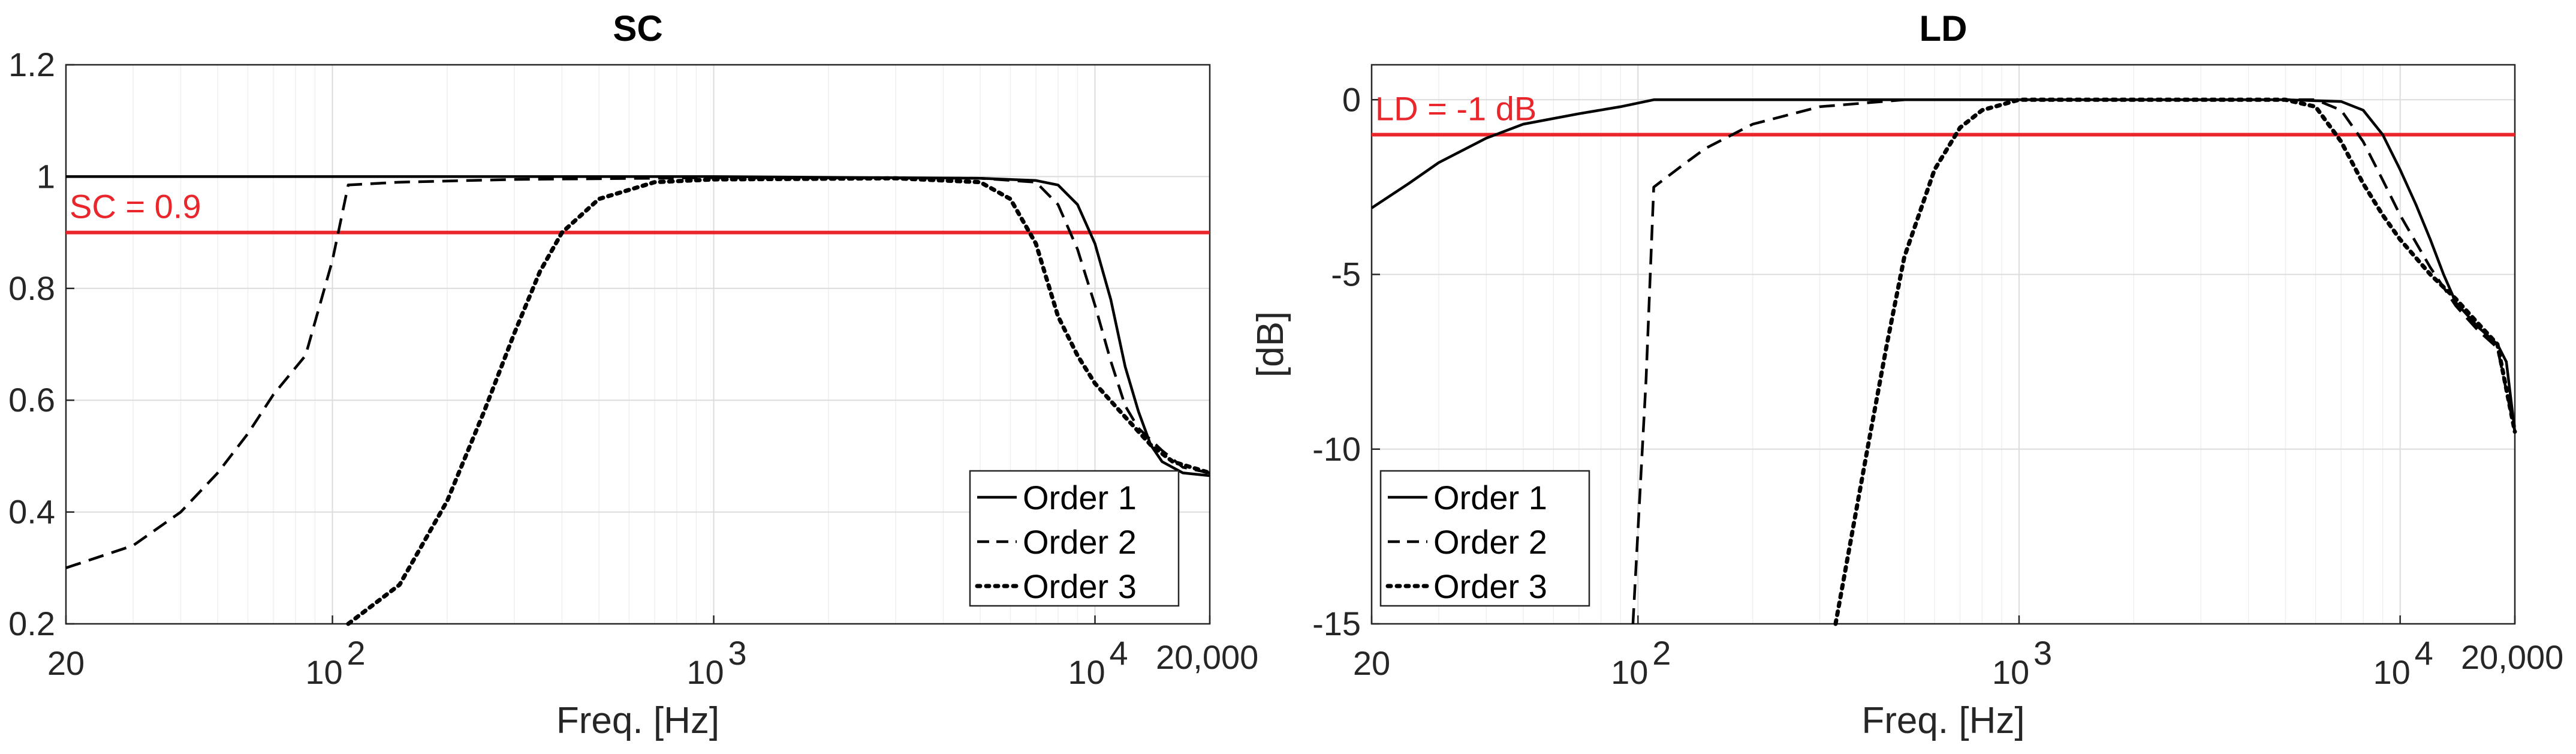 The image size is (2576, 754). Describe the element at coordinates (1944, 29) in the screenshot. I see `chart-title: LD` at that location.